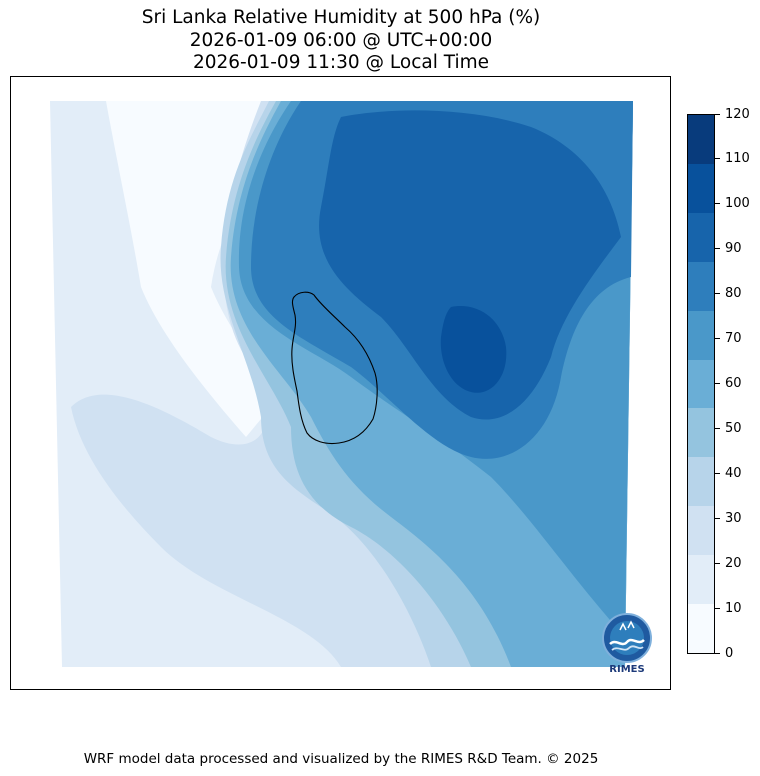 This screenshot has height=776, width=760. What do you see at coordinates (733, 428) in the screenshot?
I see `colorbar-label: 50` at bounding box center [733, 428].